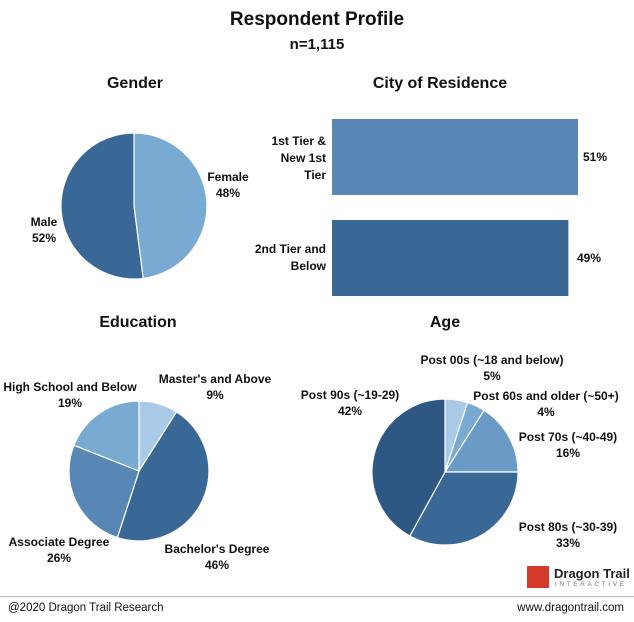  What do you see at coordinates (215, 395) in the screenshot?
I see `slice-value: 9%` at bounding box center [215, 395].